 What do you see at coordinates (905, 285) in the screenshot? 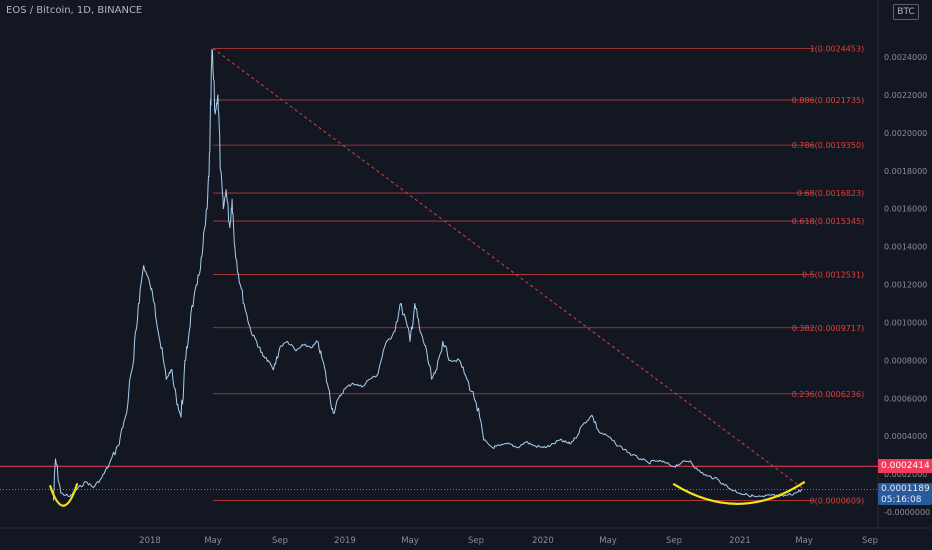
I see `y-tick-label: 0.0012000` at bounding box center [905, 285].